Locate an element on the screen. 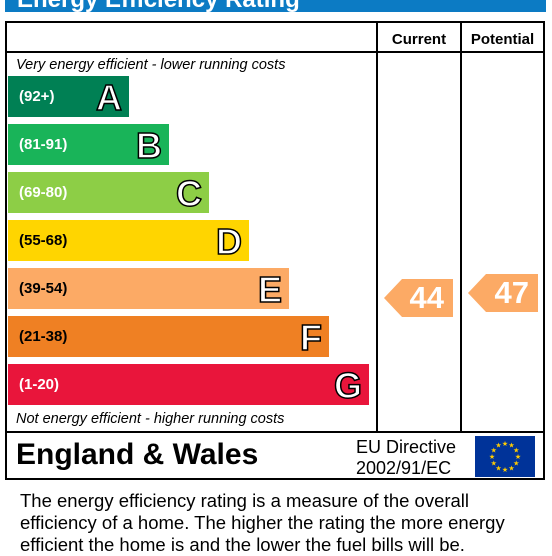  band-c-range: (69-80) is located at coordinates (43, 192).